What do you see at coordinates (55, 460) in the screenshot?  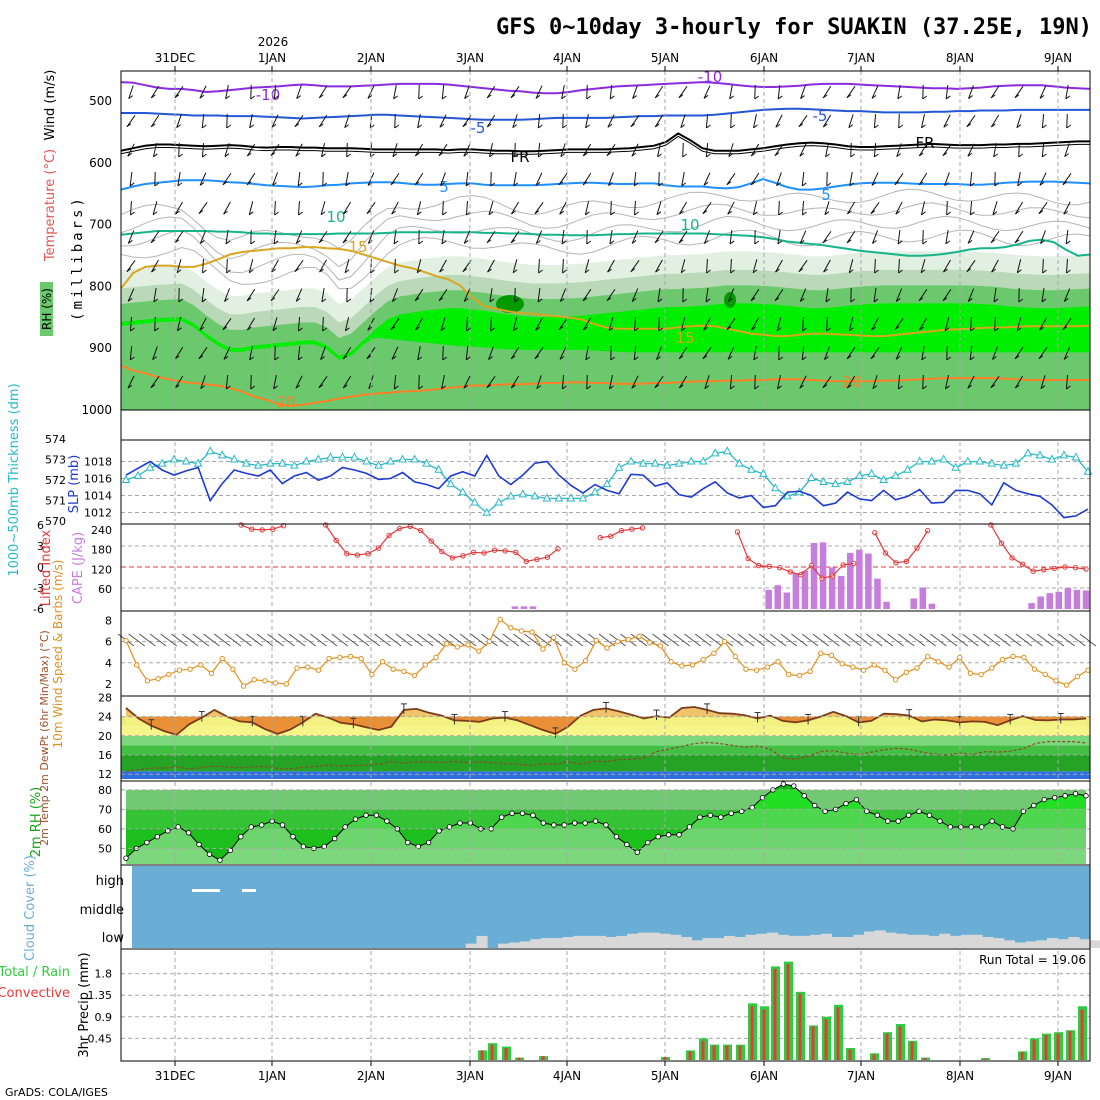 I see `thickness-ytick-573: 573` at bounding box center [55, 460].